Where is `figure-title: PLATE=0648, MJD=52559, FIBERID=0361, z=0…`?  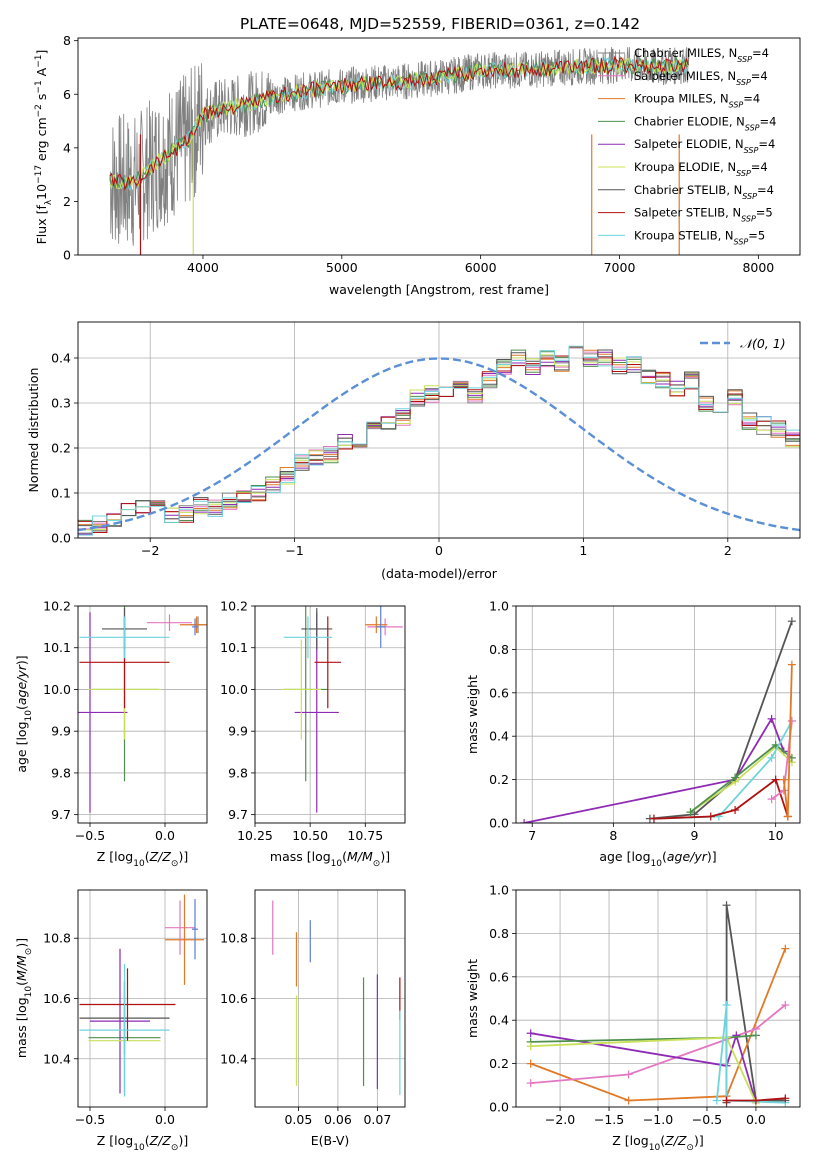 figure-title: PLATE=0648, MJD=52559, FIBERID=0361, z=0… is located at coordinates (440, 24).